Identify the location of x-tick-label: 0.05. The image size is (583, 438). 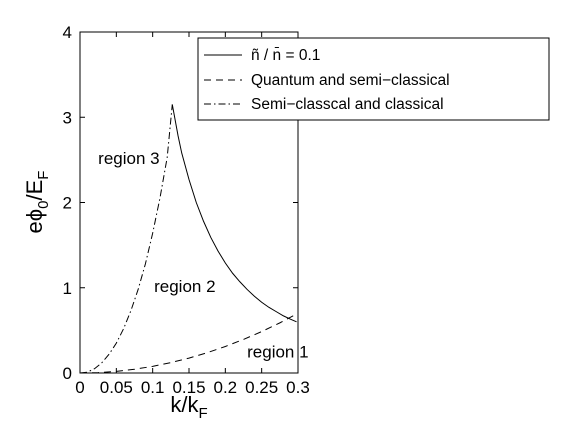
(116, 387).